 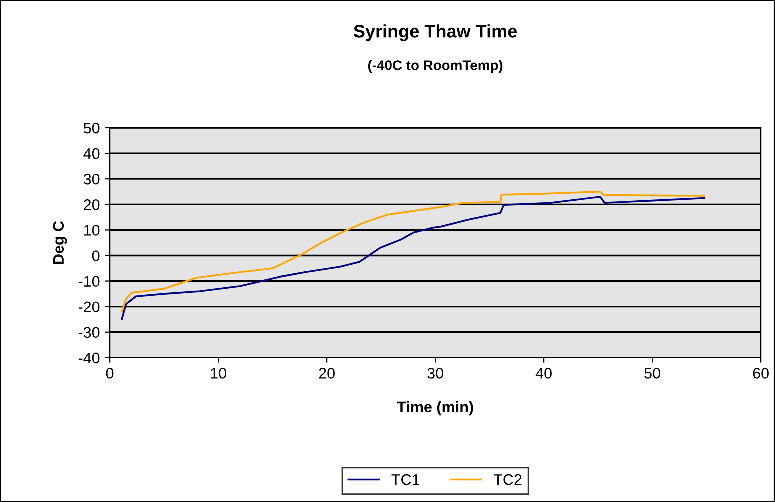 I want to click on y-tick-label: 0, so click(x=96, y=256).